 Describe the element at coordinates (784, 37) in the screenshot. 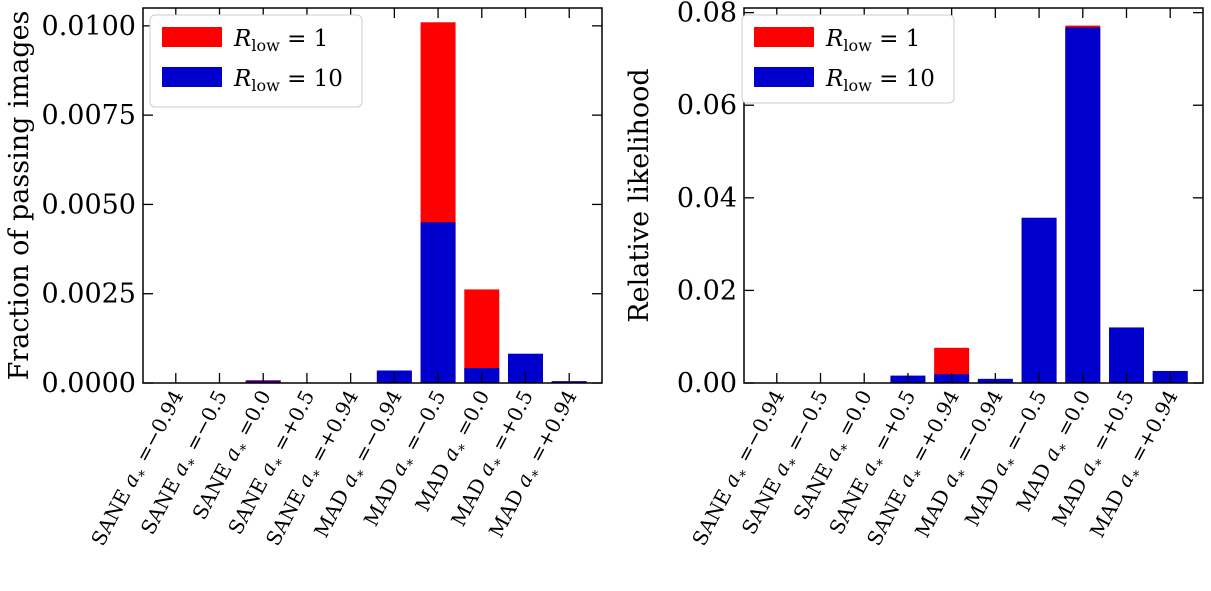

I see `right-legend-swatch-rlow1` at that location.